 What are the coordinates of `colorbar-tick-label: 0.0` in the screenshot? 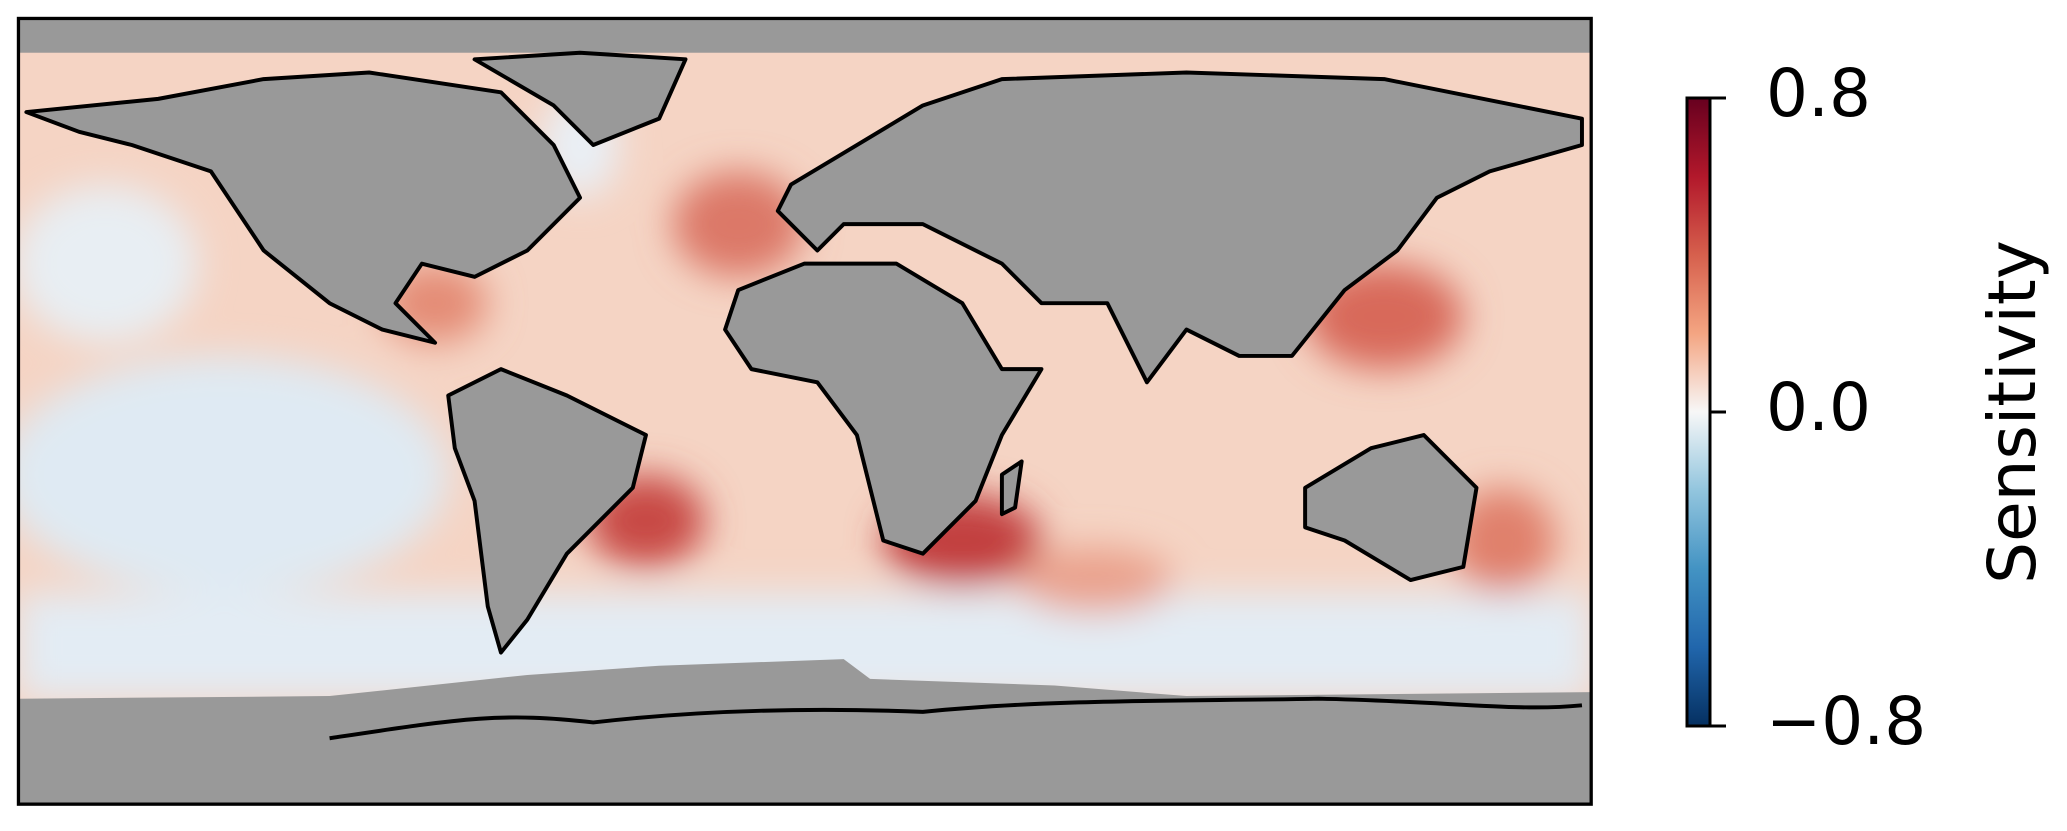 It's located at (1818, 407).